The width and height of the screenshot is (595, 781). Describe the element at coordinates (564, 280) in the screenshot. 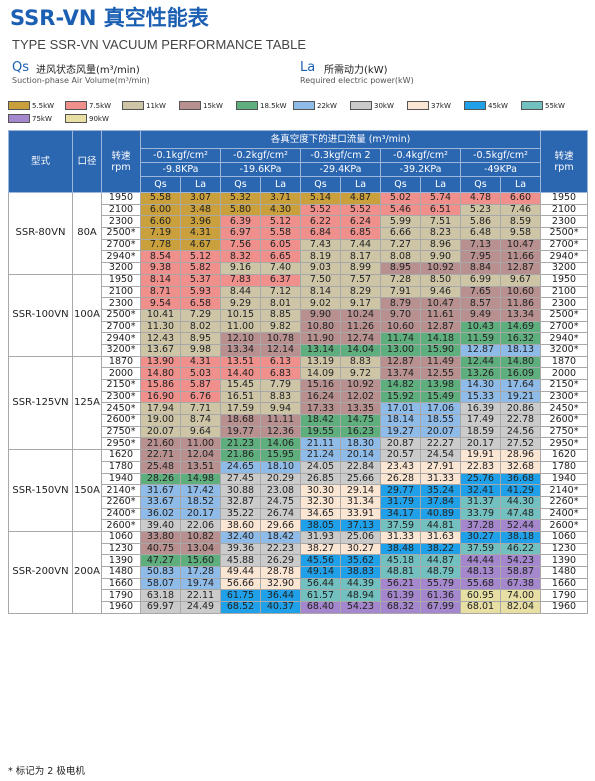

I see `rpm-cell: 1950` at that location.